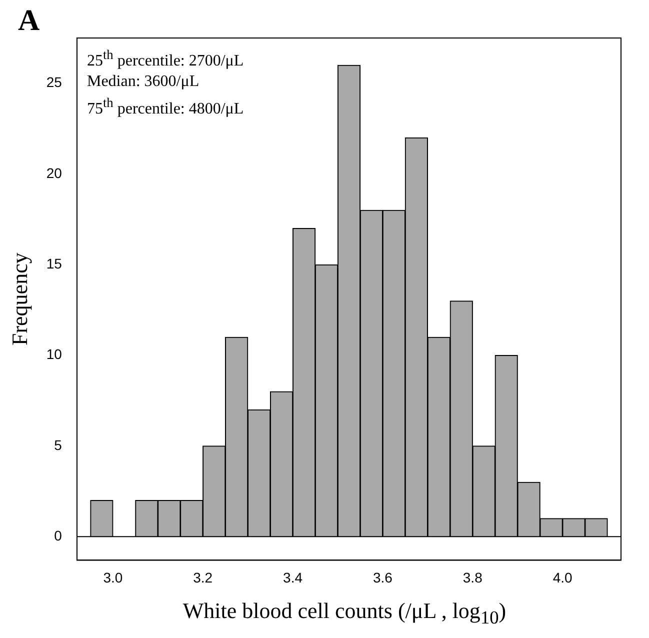  What do you see at coordinates (113, 577) in the screenshot?
I see `x-tick-label: 3.0` at bounding box center [113, 577].